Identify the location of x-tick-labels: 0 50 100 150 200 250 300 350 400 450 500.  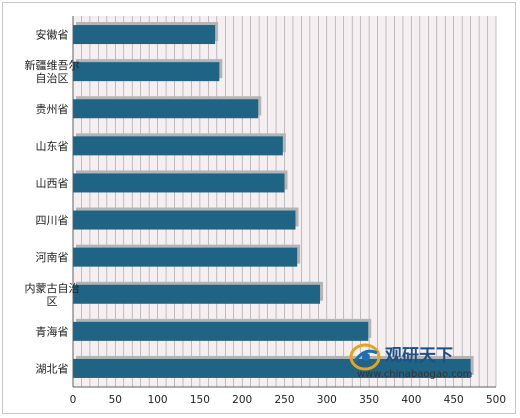
(288, 400).